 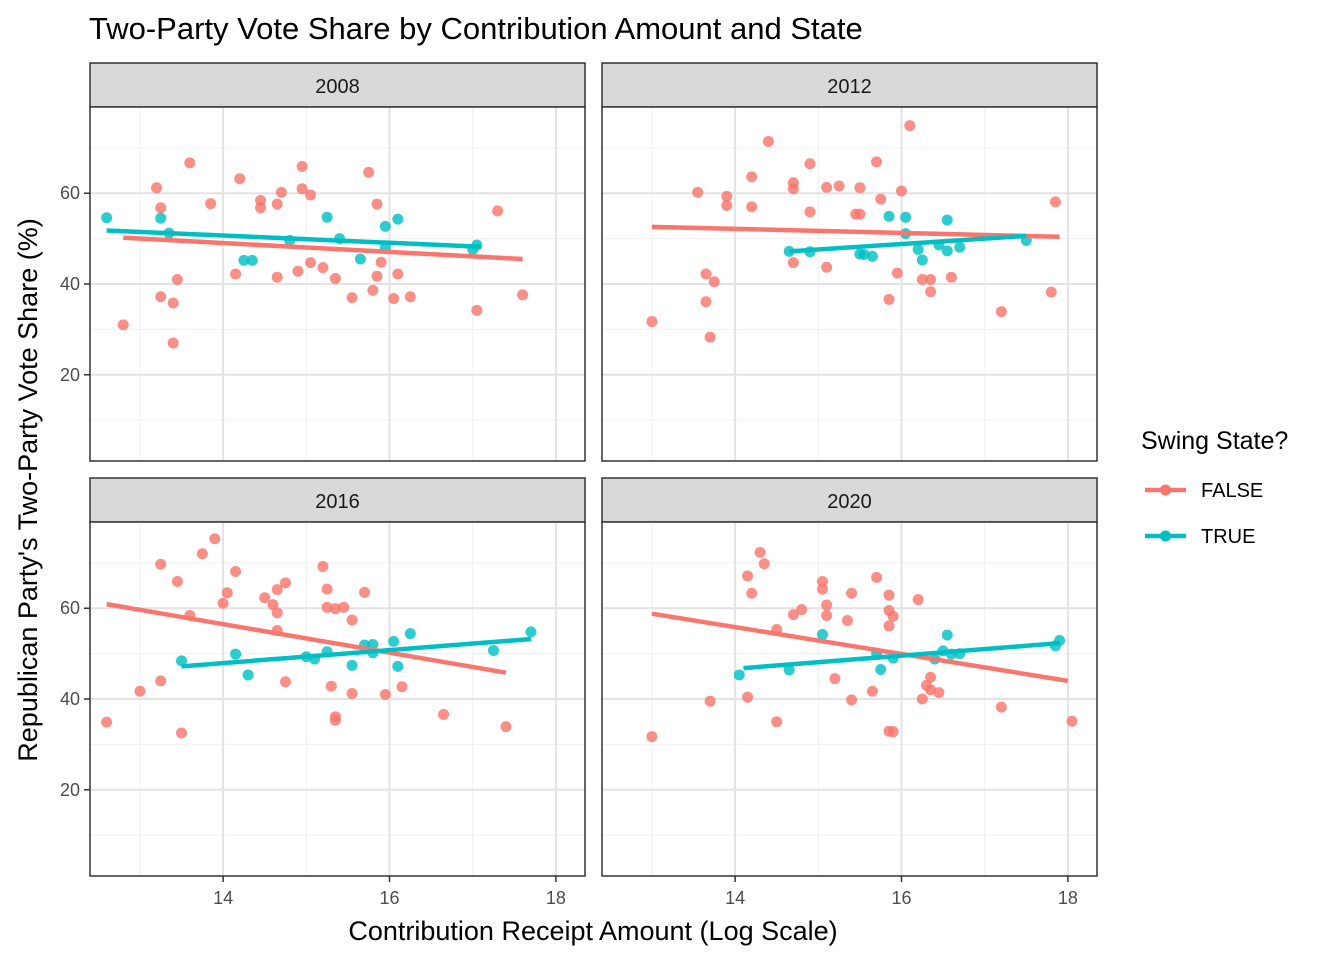 What do you see at coordinates (853, 231) in the screenshot?
I see `points-2012` at bounding box center [853, 231].